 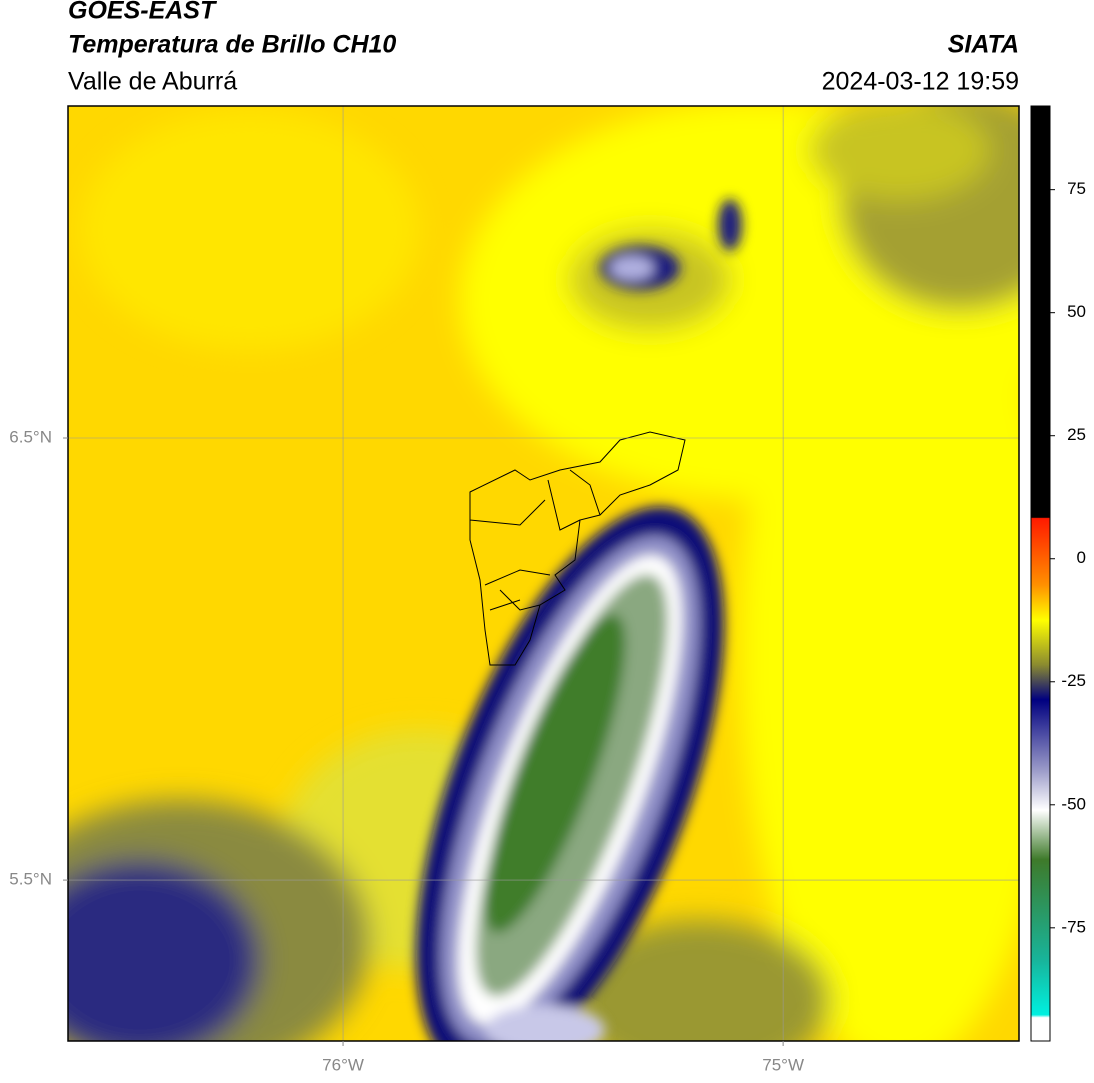 What do you see at coordinates (232, 45) in the screenshot?
I see `subtitle: Temperatura de Brillo CH10` at bounding box center [232, 45].